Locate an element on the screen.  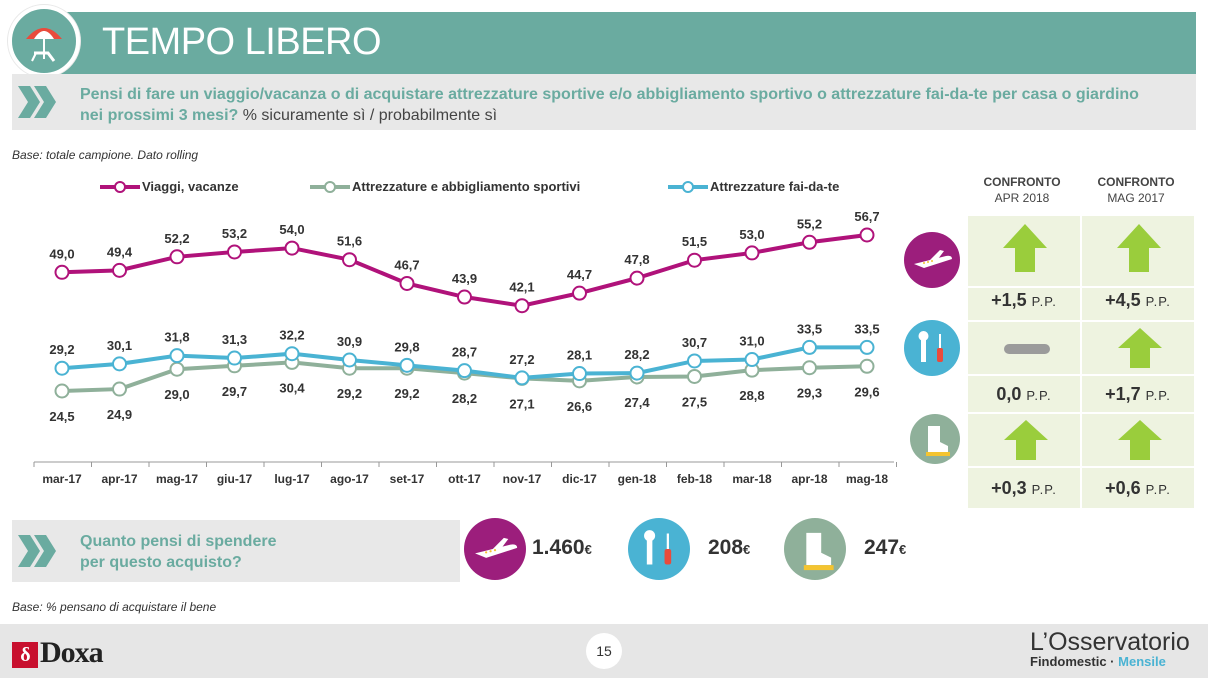
data-label-sport: 24,9 is located at coordinates (119, 414).